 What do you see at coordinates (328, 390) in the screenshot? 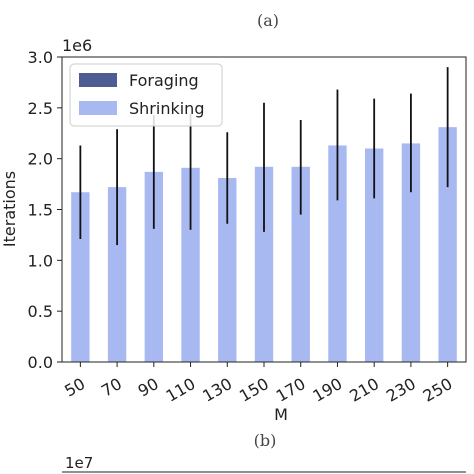
I see `x-tick-label: 190` at bounding box center [328, 390].